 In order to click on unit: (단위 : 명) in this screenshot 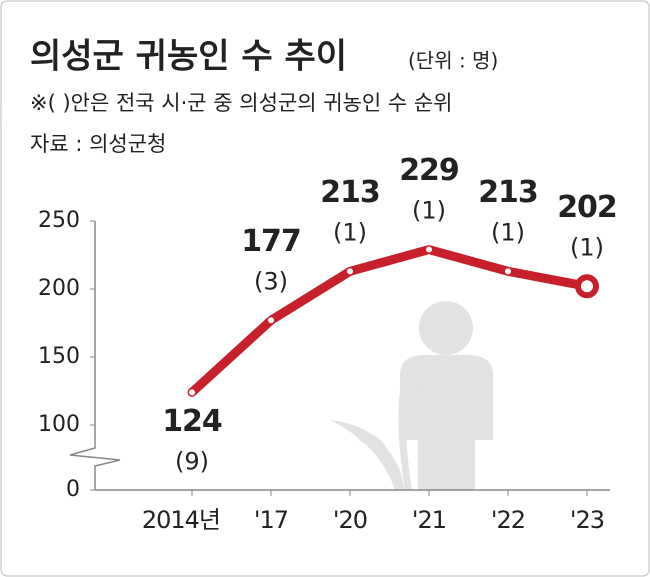, I will do `click(453, 61)`.